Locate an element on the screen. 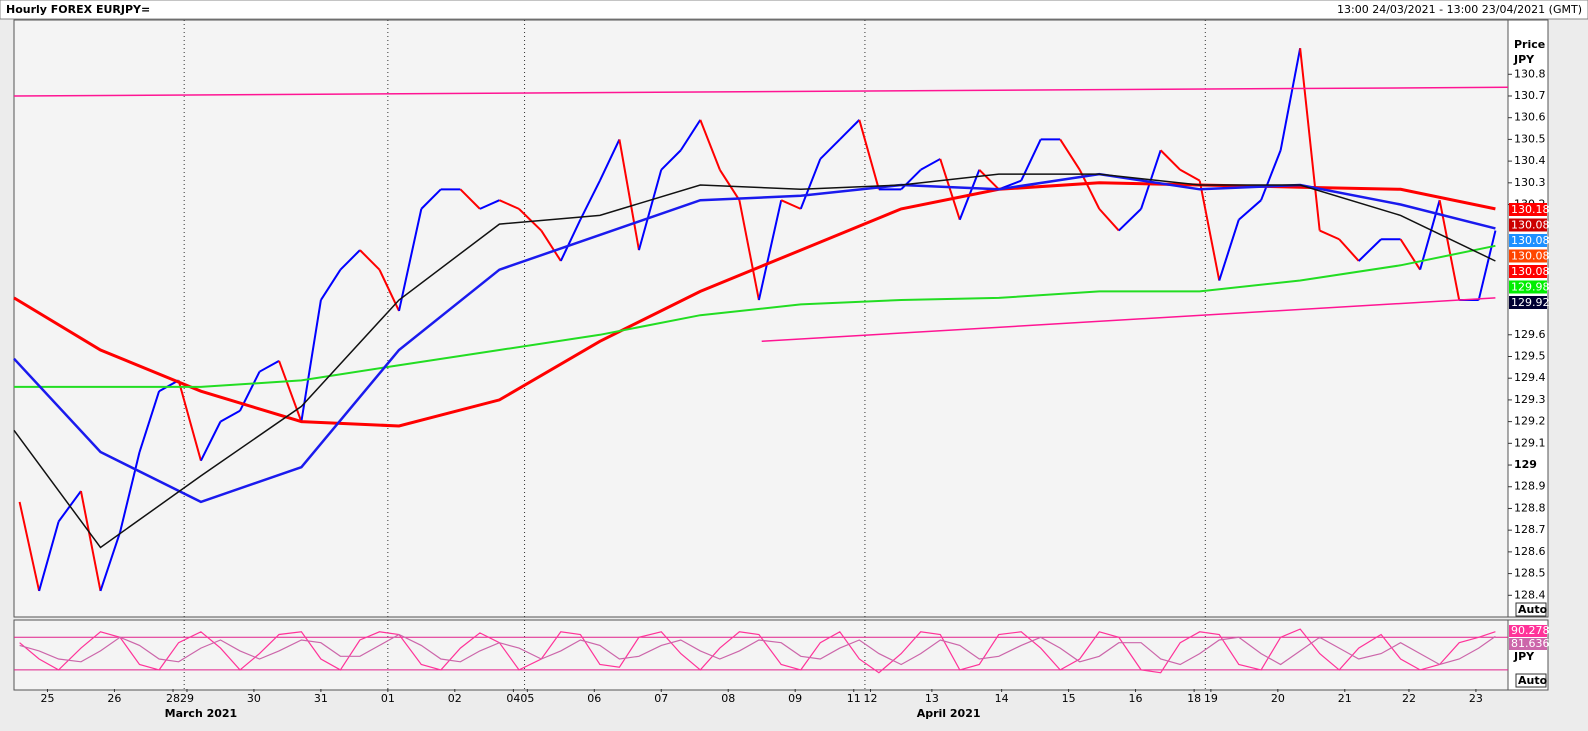  month-label: April 2021 is located at coordinates (949, 713).